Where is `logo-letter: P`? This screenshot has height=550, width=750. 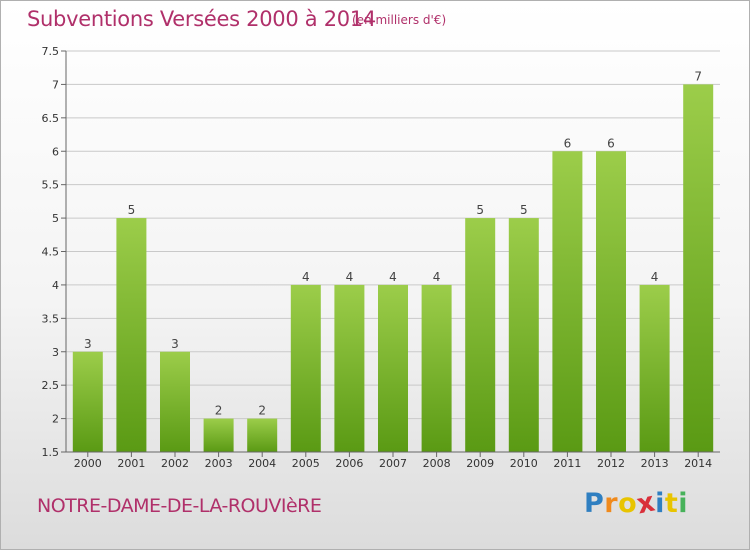
logo-letter: P is located at coordinates (594, 503).